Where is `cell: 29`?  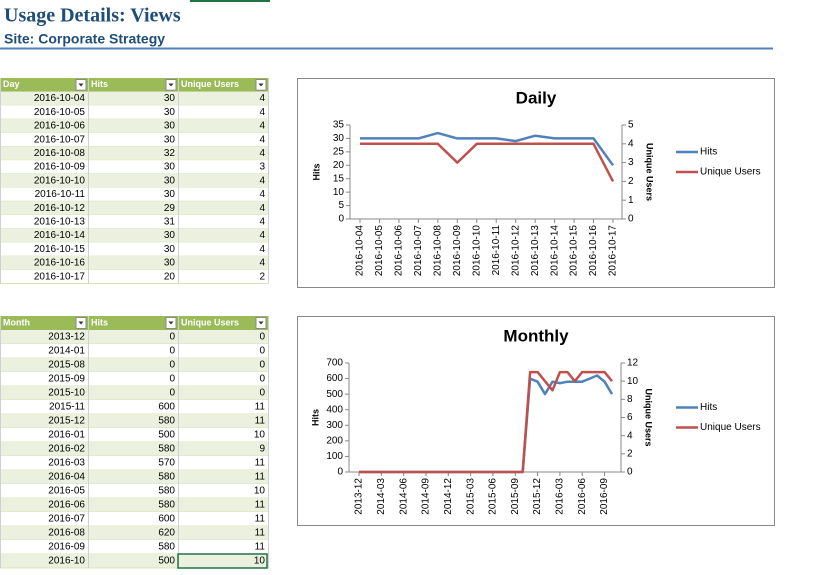 cell: 29 is located at coordinates (170, 208).